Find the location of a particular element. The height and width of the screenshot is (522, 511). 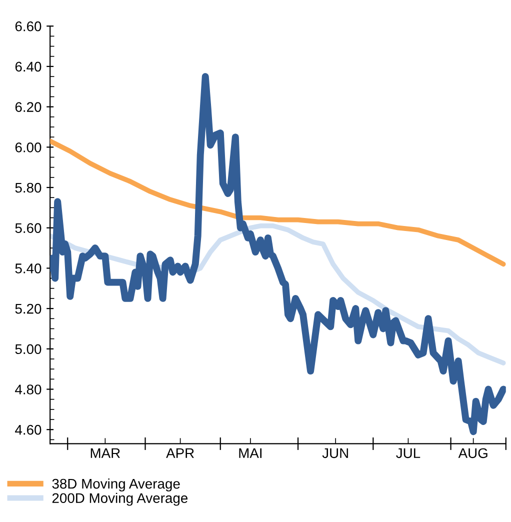

y-tick-label: 6.00 is located at coordinates (28, 147).